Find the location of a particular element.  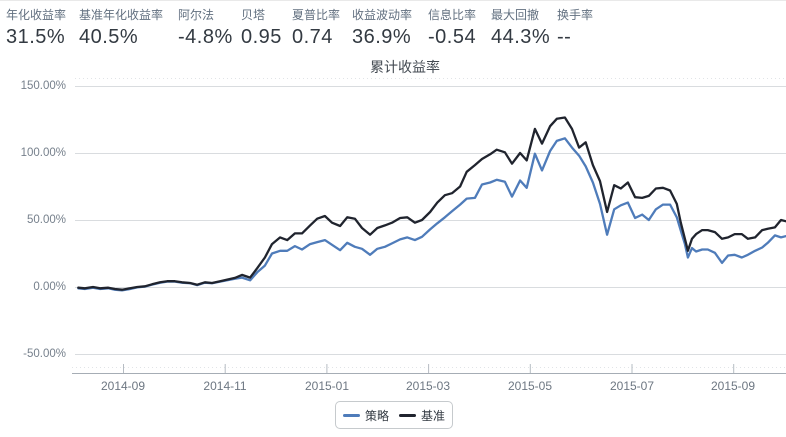

stat-label: 最大回撤 is located at coordinates (515, 15).